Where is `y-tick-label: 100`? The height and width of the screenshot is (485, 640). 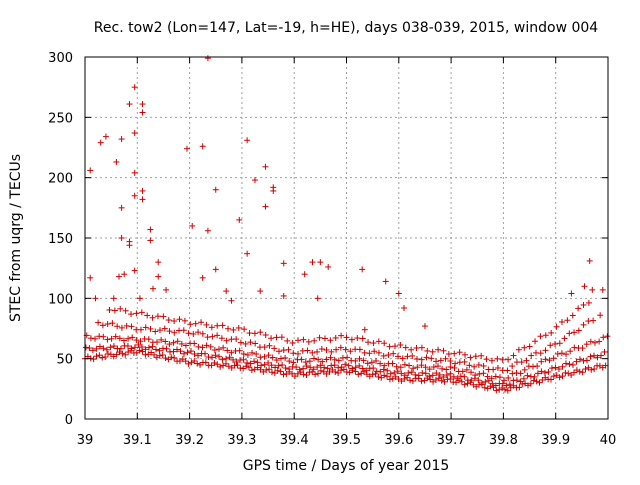
y-tick-label: 100 is located at coordinates (60, 299).